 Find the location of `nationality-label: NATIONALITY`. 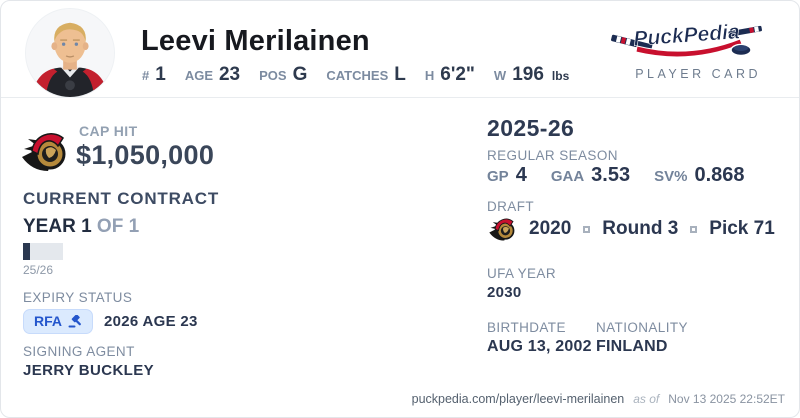

nationality-label: NATIONALITY is located at coordinates (642, 327).